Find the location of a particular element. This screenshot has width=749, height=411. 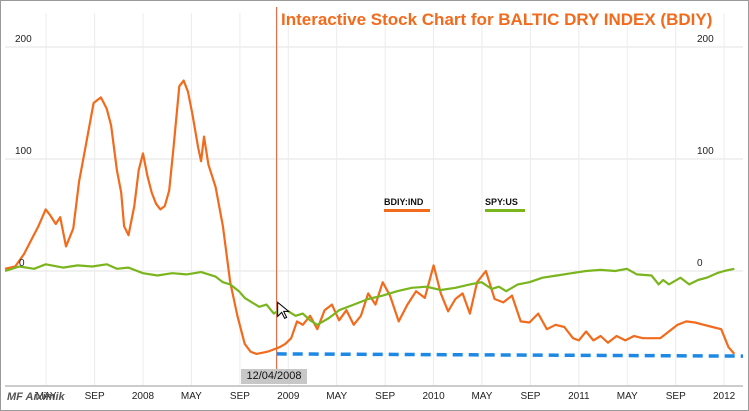

x-tick-label-6: MAY is located at coordinates (337, 396).